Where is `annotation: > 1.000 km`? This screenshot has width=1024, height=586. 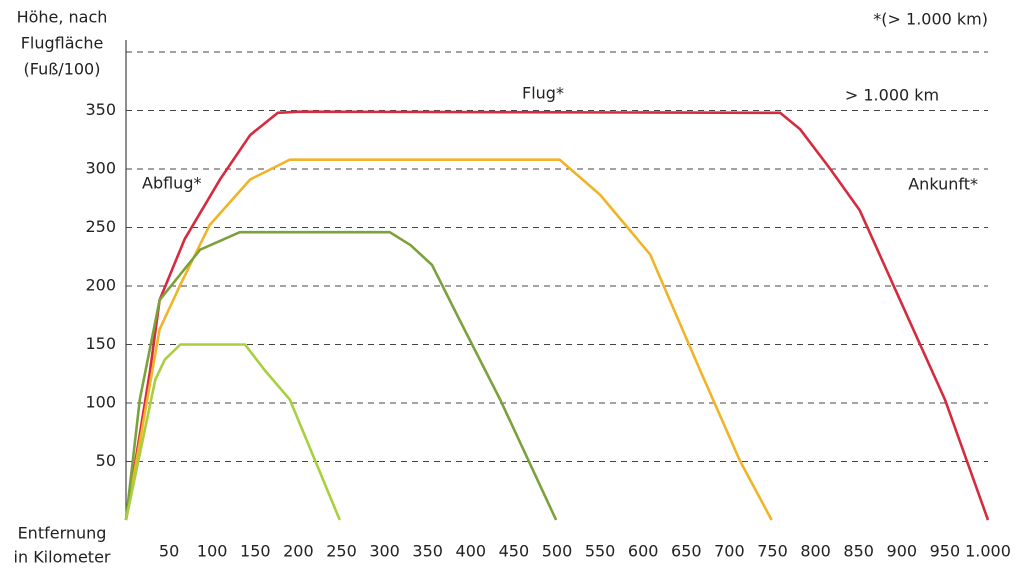
annotation: > 1.000 km is located at coordinates (892, 95).